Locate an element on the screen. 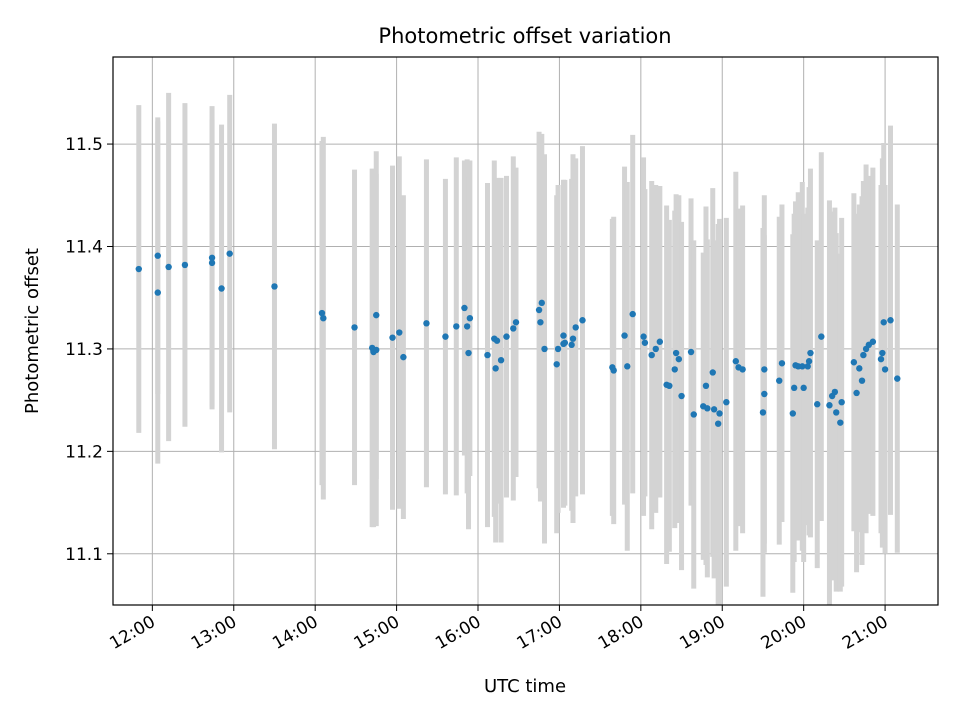  y-tick-label: 11.4 is located at coordinates (84, 247).